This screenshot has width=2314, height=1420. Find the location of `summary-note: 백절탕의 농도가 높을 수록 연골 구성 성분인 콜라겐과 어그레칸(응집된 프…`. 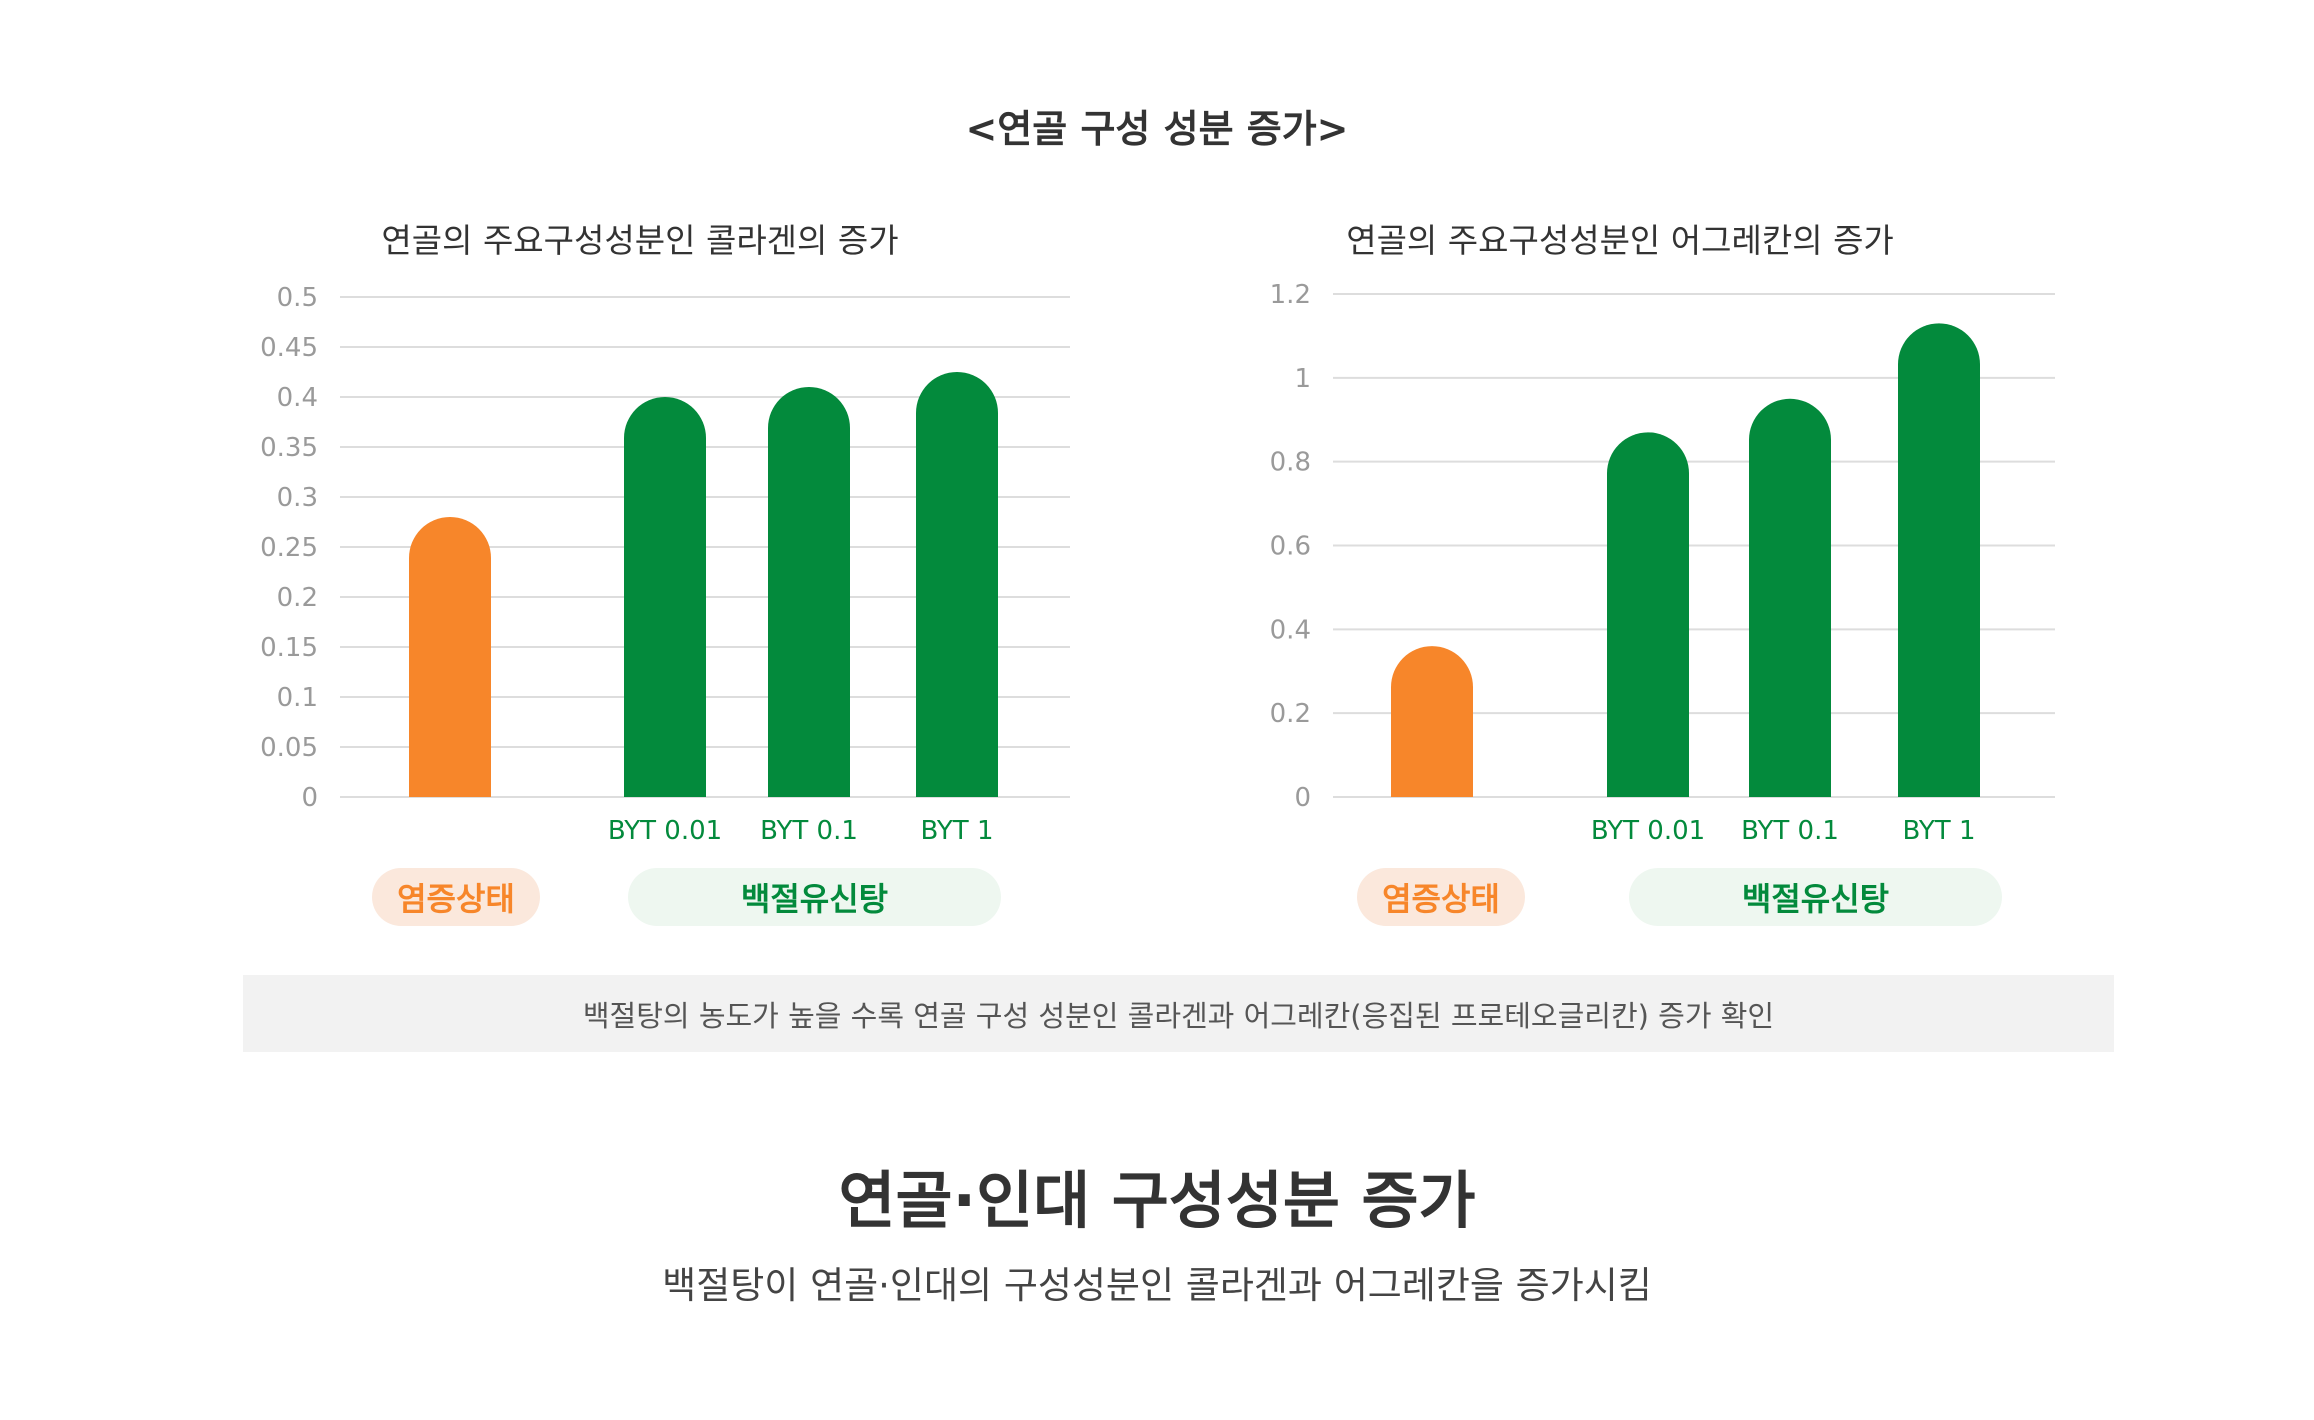

summary-note: 백절탕의 농도가 높을 수록 연골 구성 성분인 콜라겐과 어그레칸(응집된 프… is located at coordinates (1178, 1013).